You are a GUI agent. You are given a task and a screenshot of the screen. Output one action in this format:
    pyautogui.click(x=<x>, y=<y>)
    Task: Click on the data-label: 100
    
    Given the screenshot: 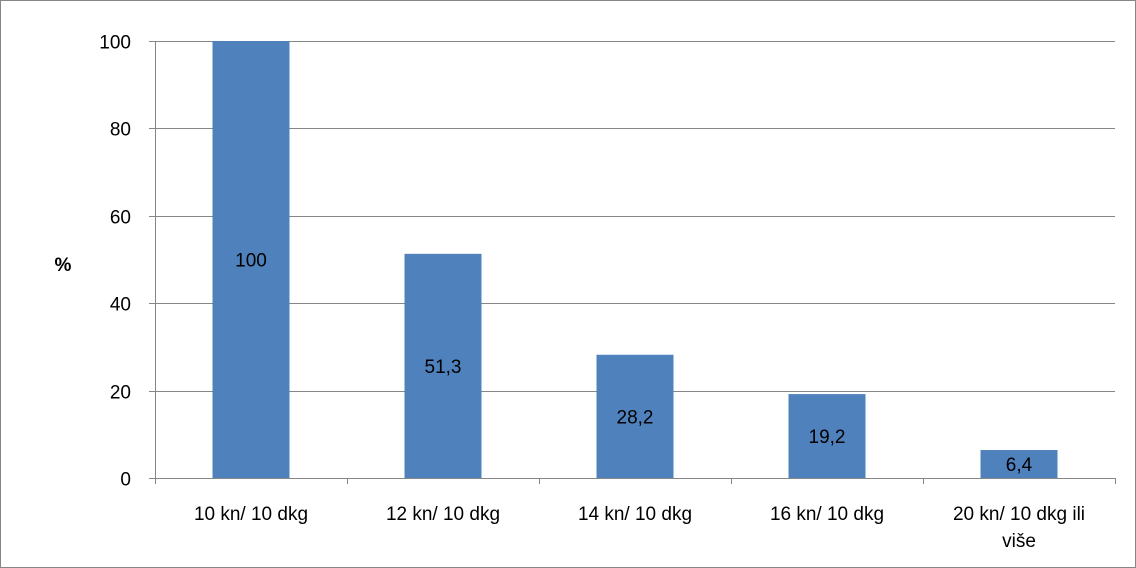 What is the action you would take?
    pyautogui.click(x=251, y=261)
    